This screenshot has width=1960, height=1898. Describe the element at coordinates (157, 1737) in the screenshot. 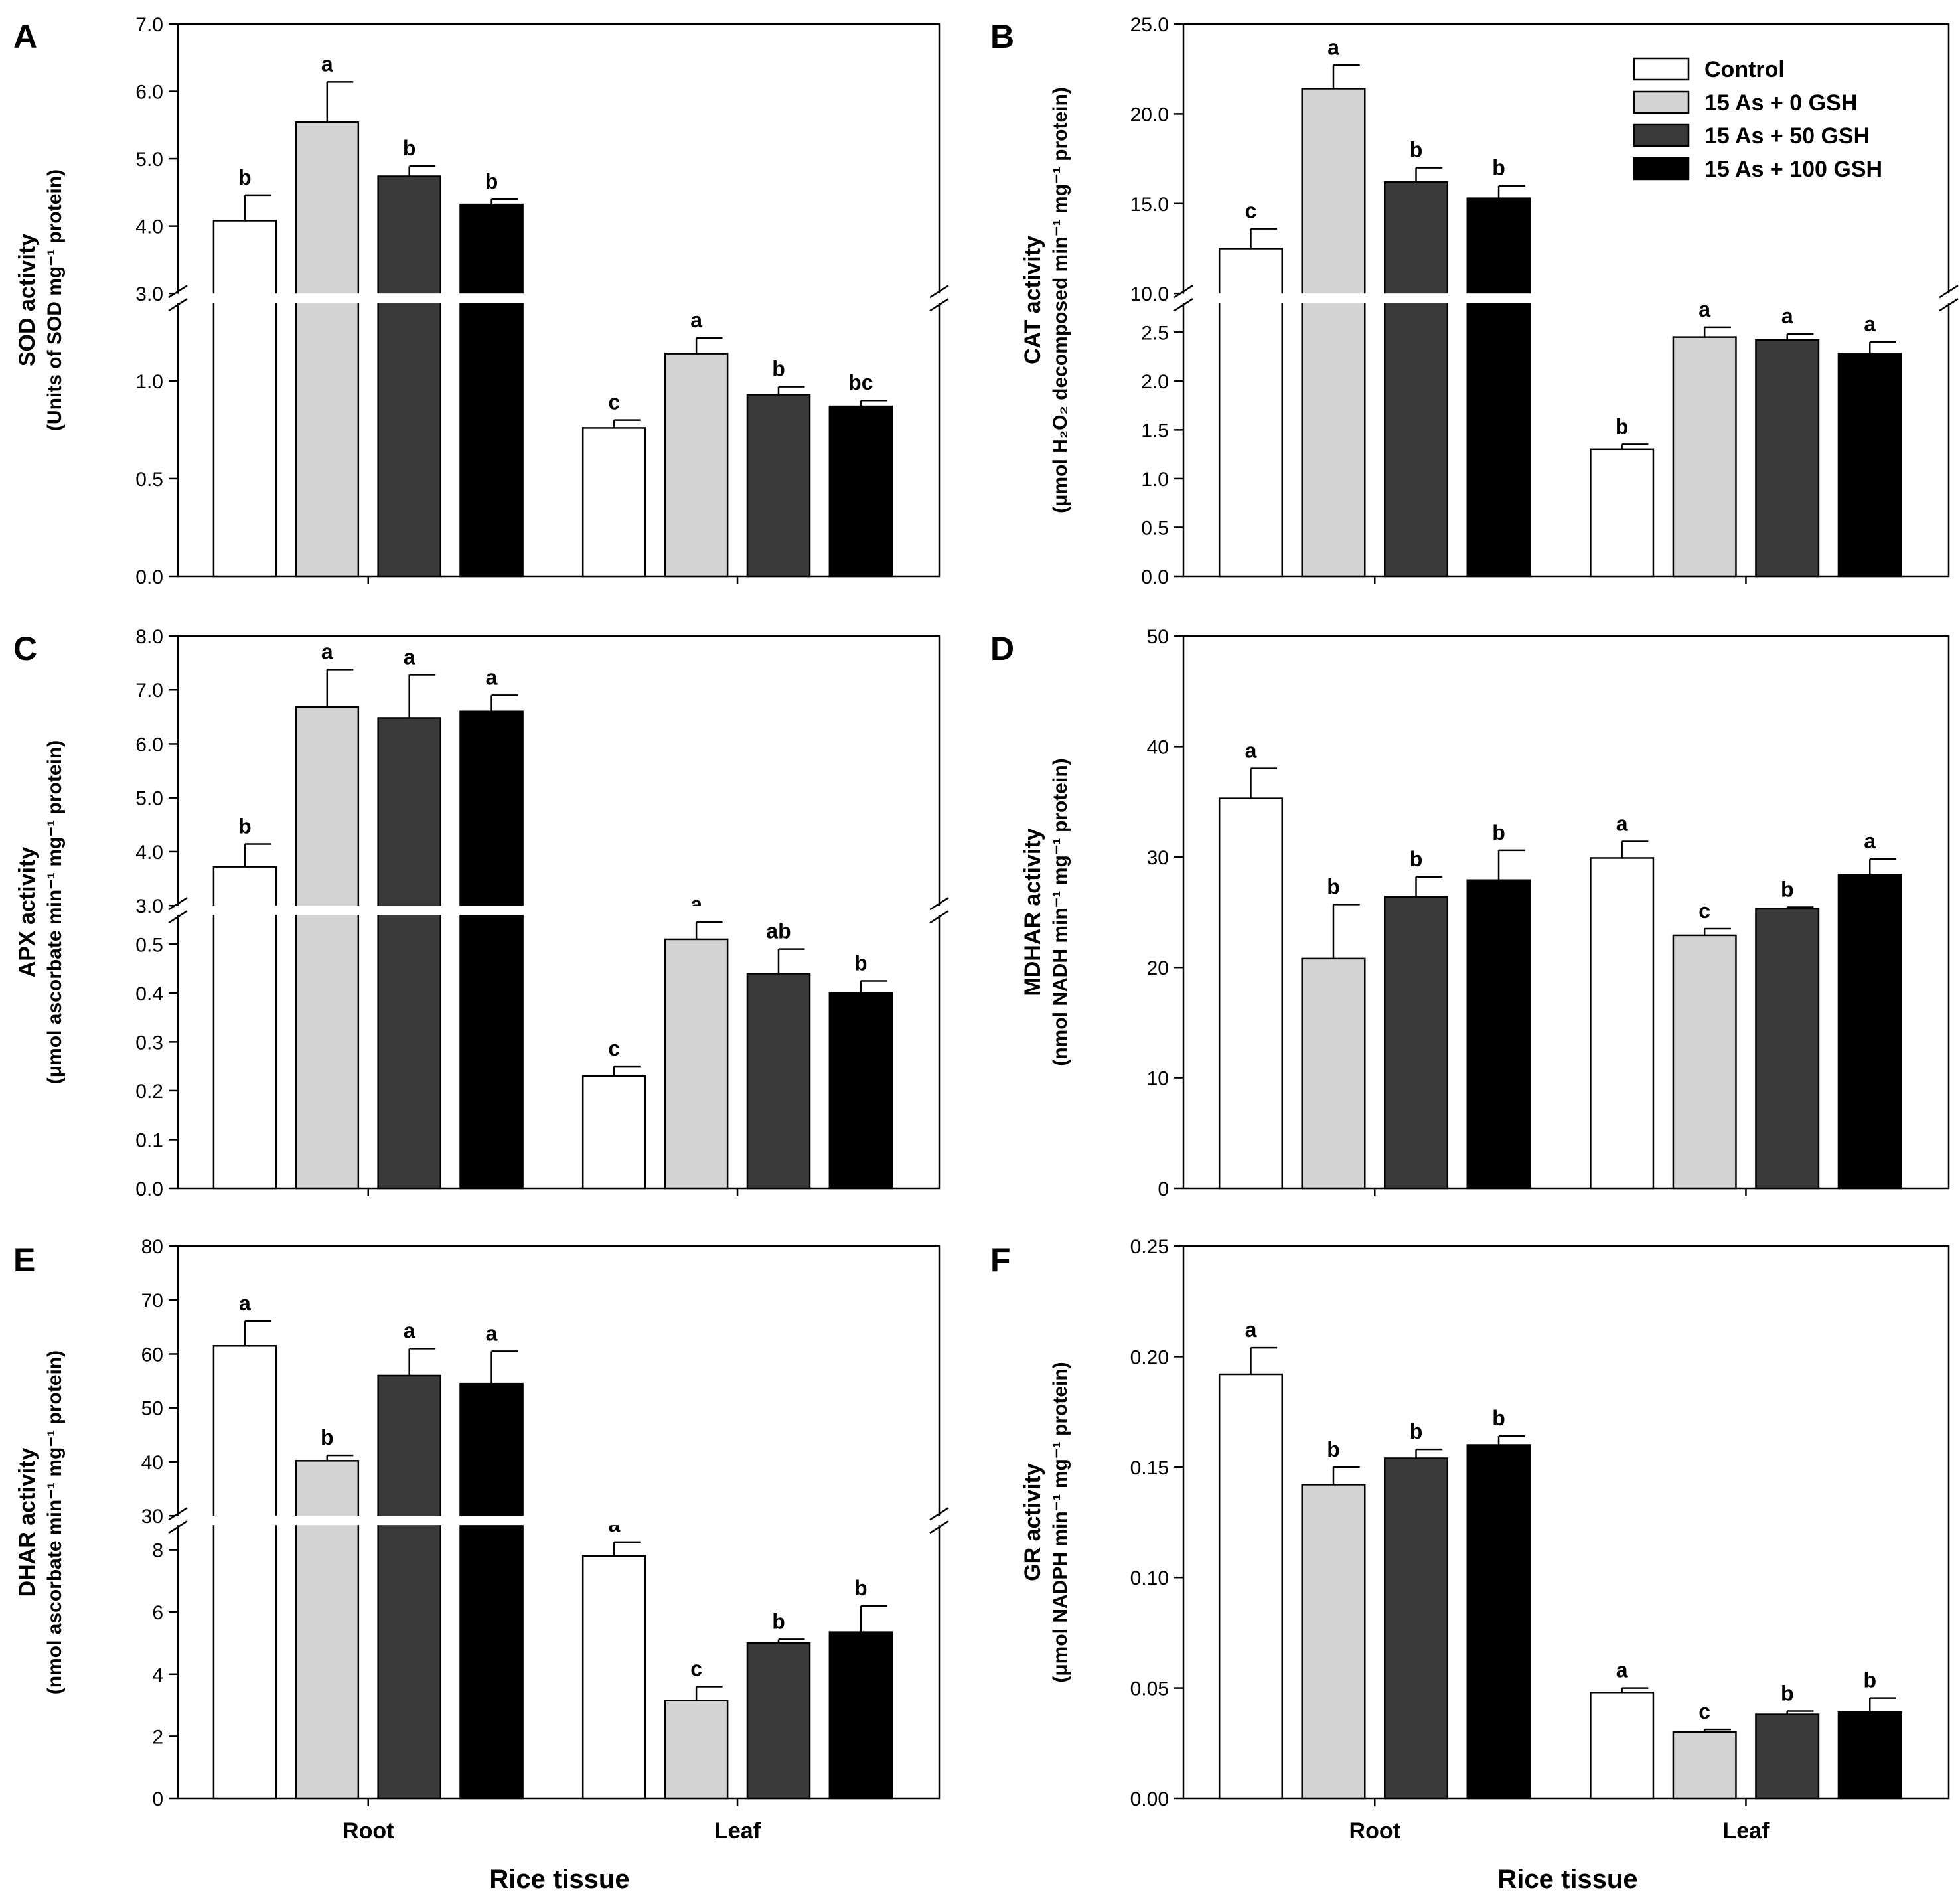

I see `y-tick-label: 2` at that location.